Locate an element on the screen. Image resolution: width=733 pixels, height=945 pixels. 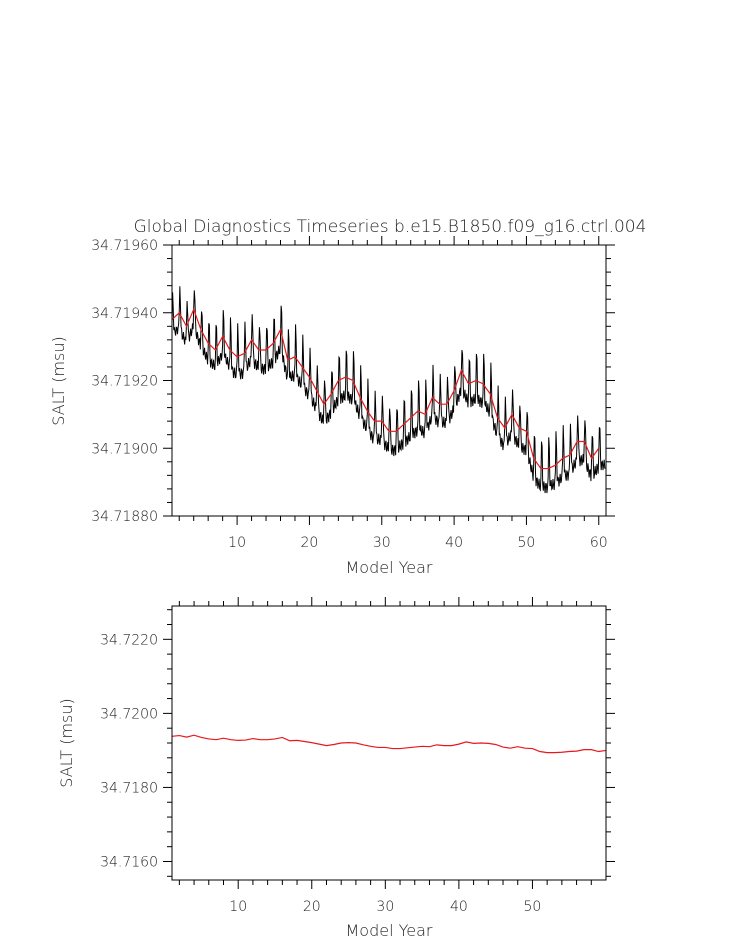
y-tick-label: 34.7220 is located at coordinates (129, 640).